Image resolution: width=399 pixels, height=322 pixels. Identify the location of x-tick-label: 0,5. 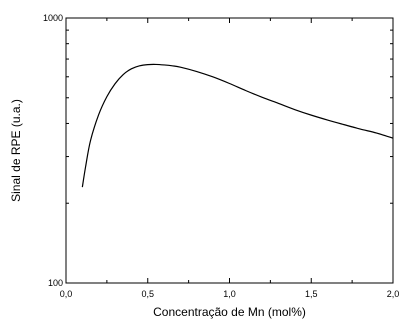
(147, 294).